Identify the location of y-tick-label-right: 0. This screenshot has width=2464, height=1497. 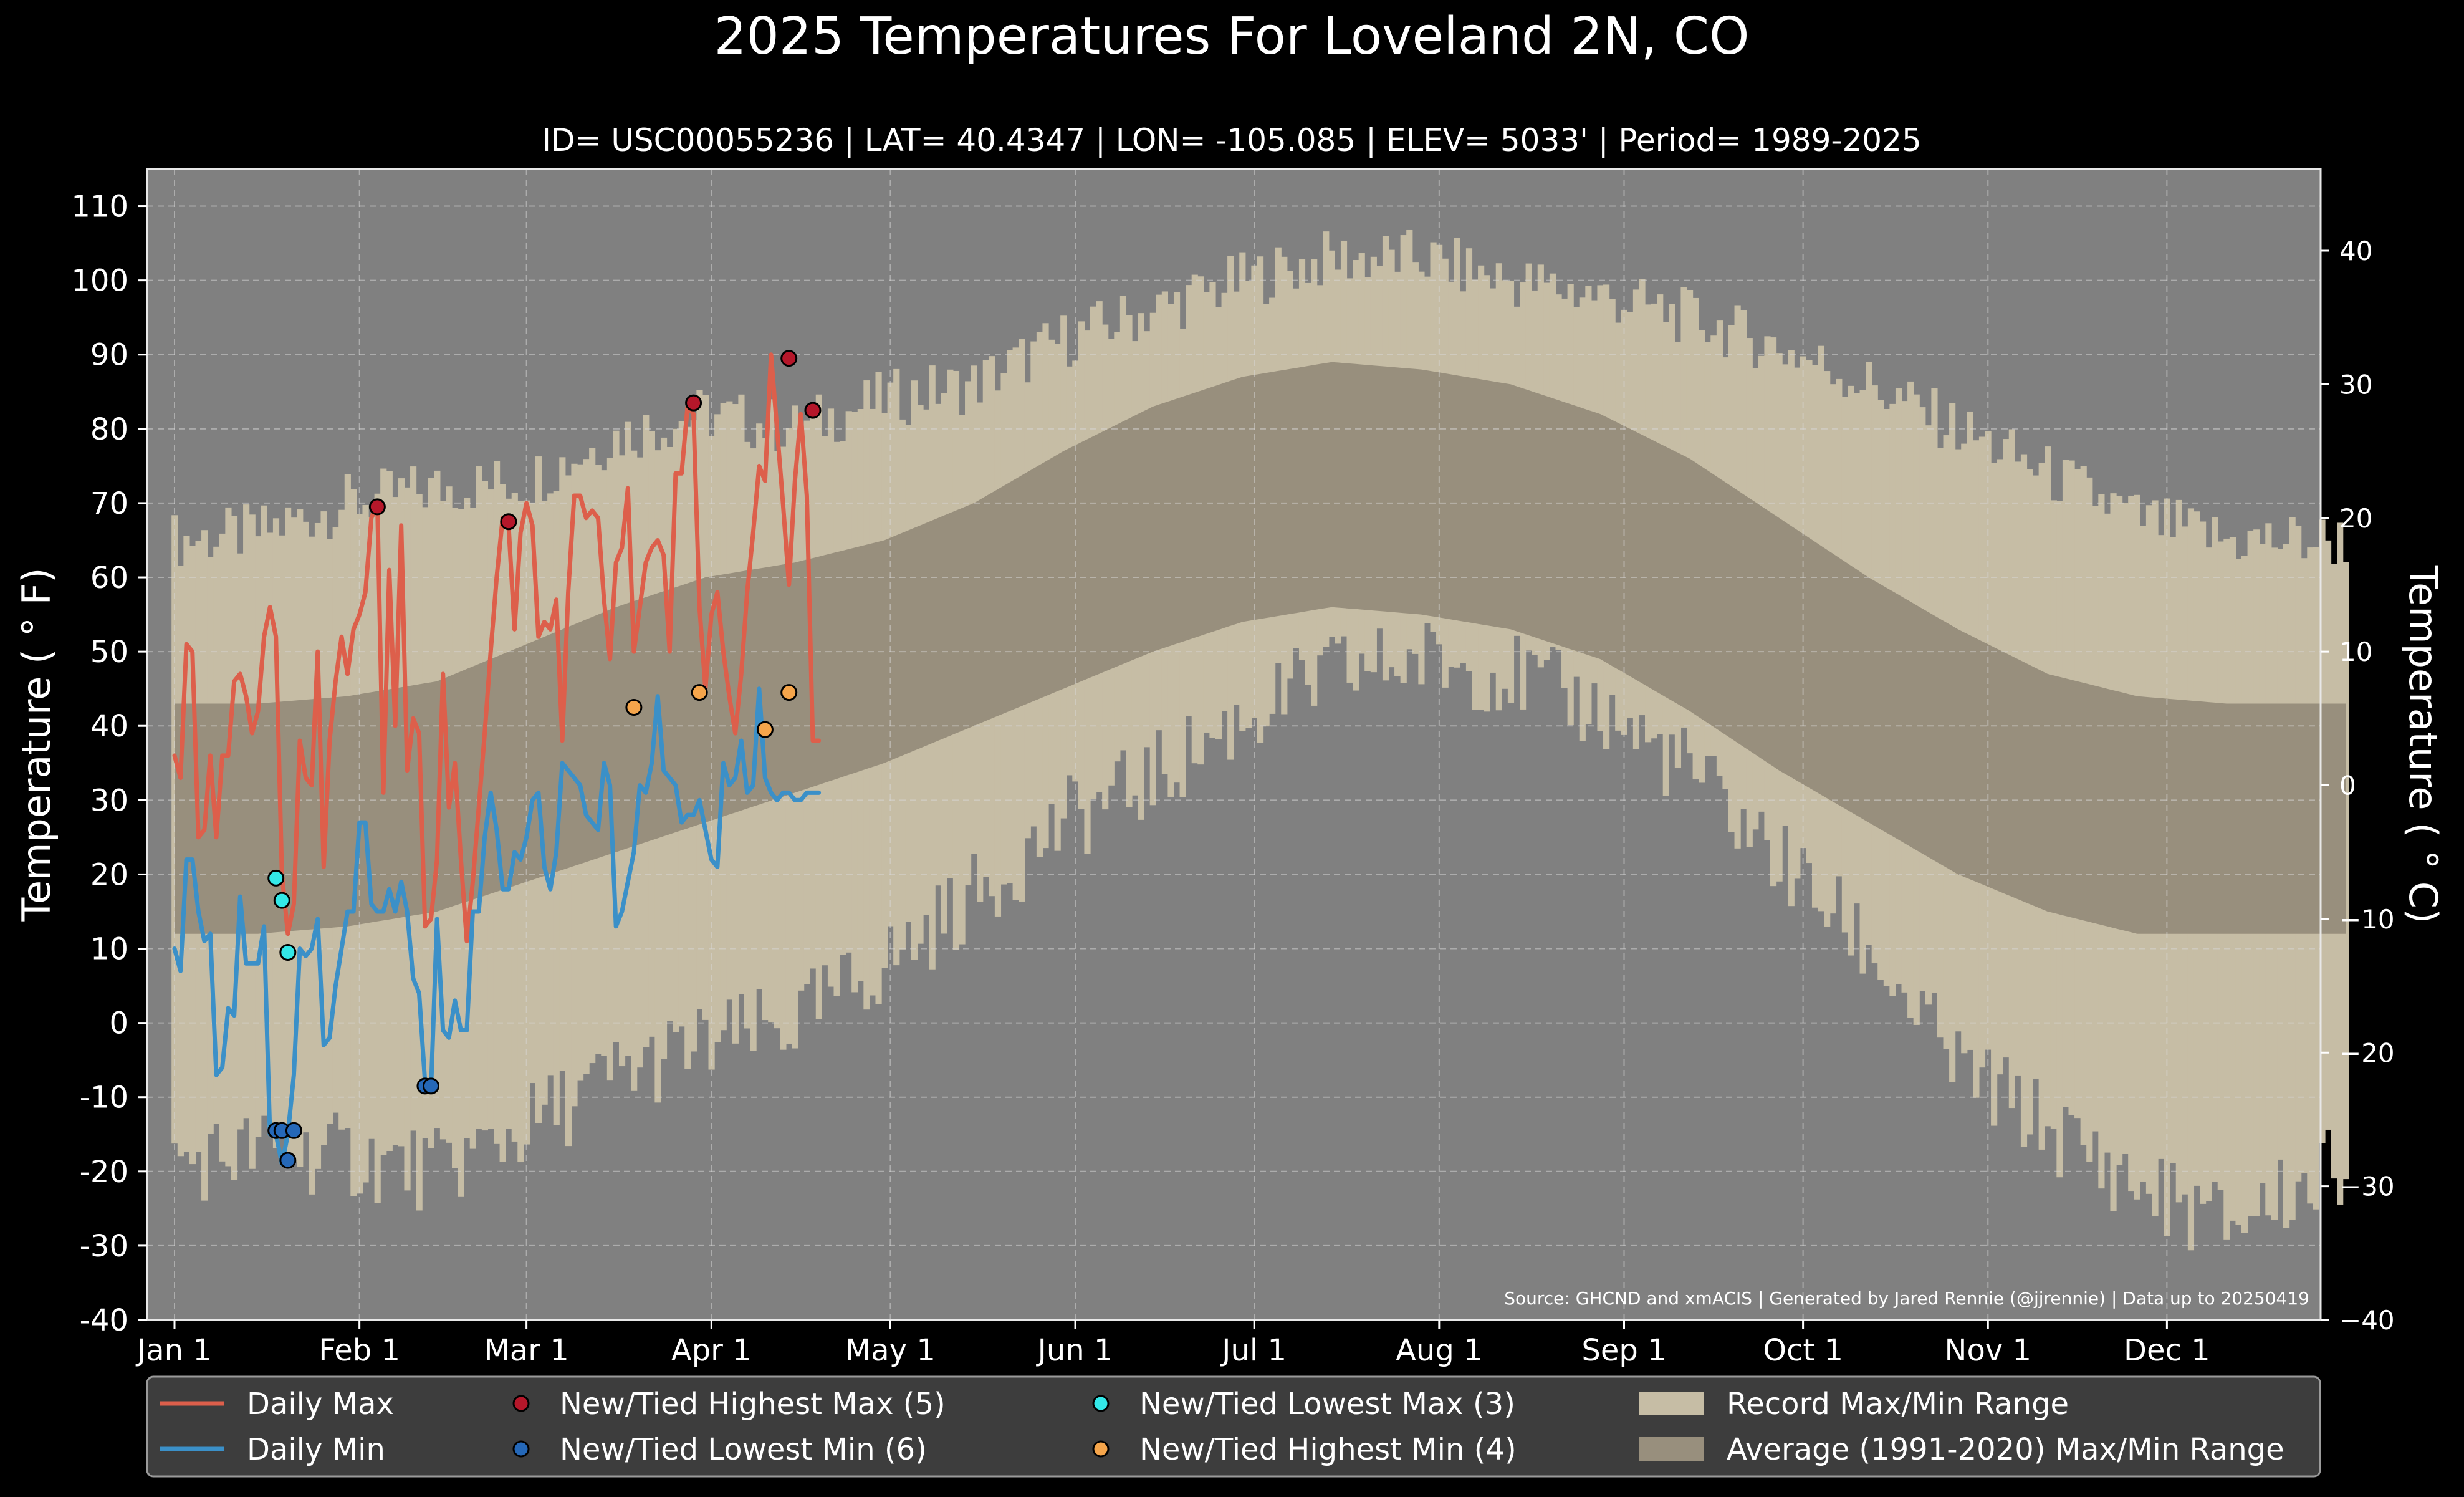
(2347, 786).